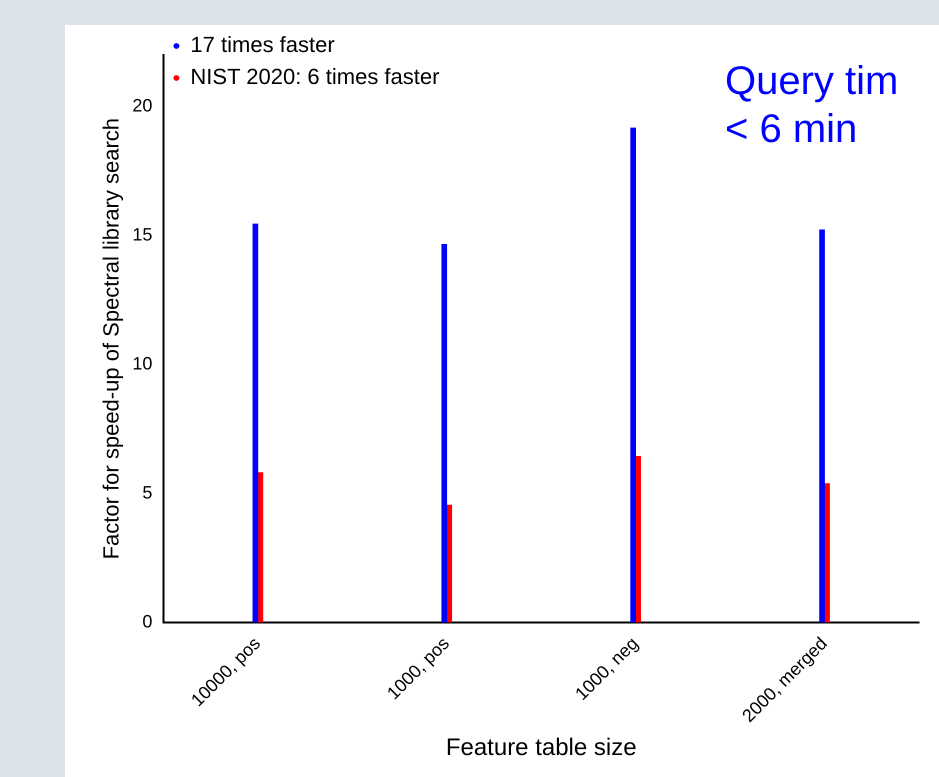  What do you see at coordinates (262, 45) in the screenshot?
I see `legend-label: 17 times faster` at bounding box center [262, 45].